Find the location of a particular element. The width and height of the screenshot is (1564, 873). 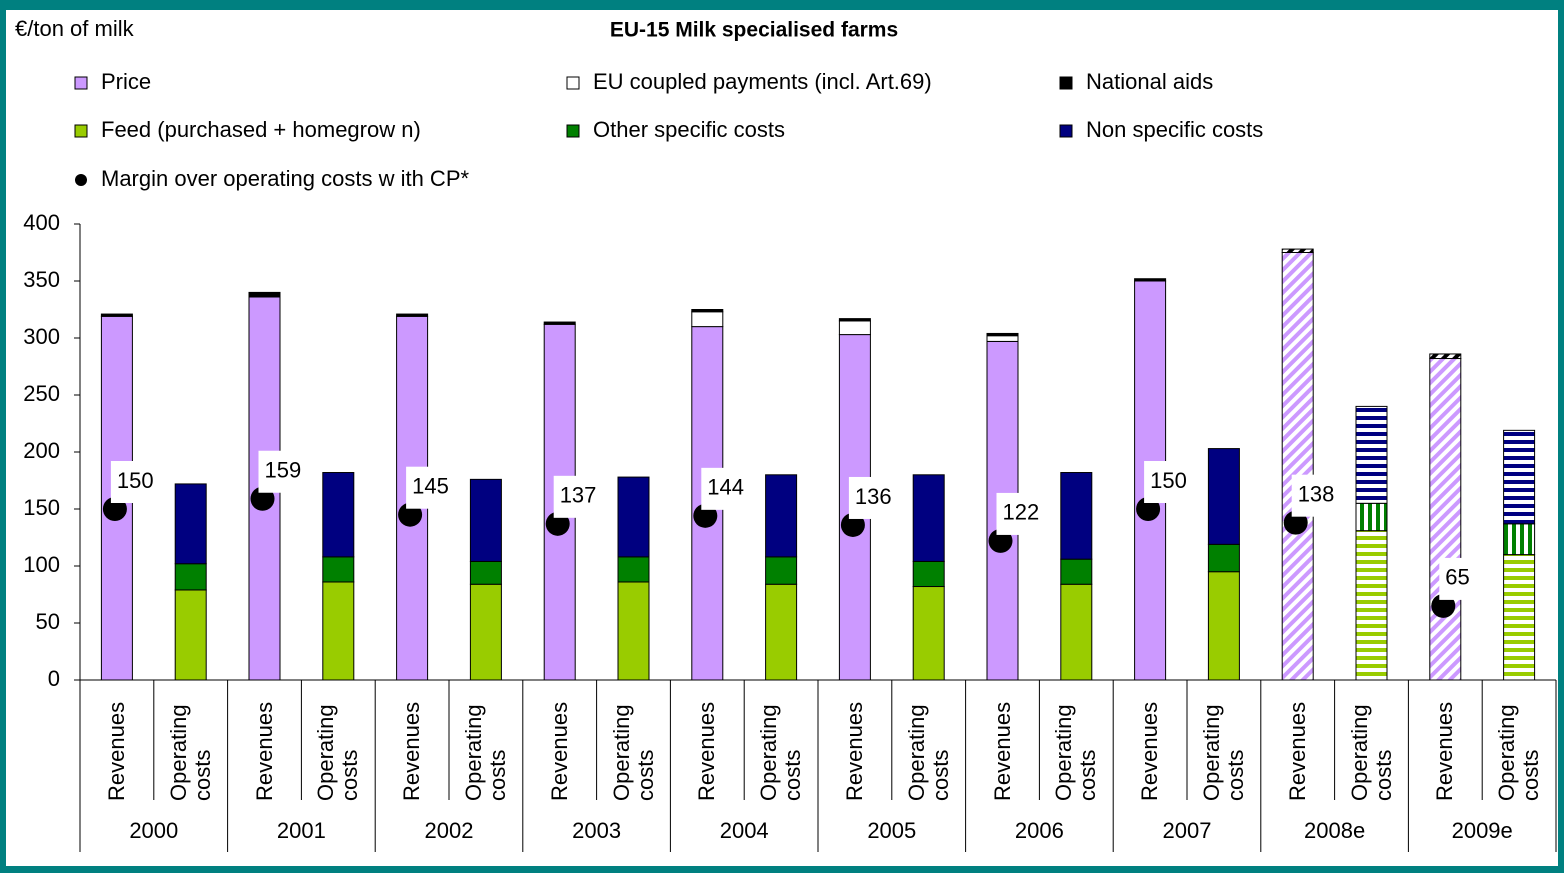

margin-label: 144 is located at coordinates (725, 487).